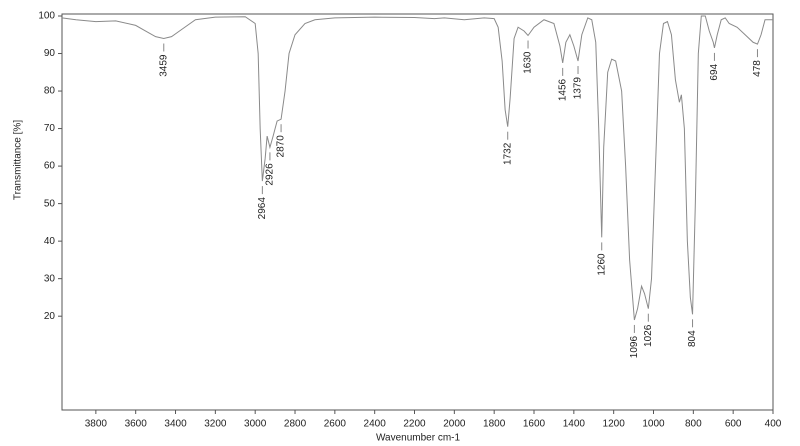  Describe the element at coordinates (50, 241) in the screenshot. I see `y-tick-label: 40` at that location.